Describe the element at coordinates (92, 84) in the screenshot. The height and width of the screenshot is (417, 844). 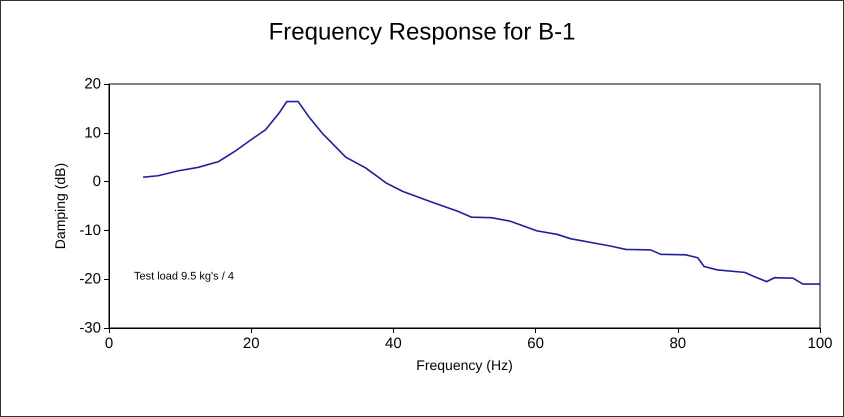
I see `y-tick-label: 20` at that location.